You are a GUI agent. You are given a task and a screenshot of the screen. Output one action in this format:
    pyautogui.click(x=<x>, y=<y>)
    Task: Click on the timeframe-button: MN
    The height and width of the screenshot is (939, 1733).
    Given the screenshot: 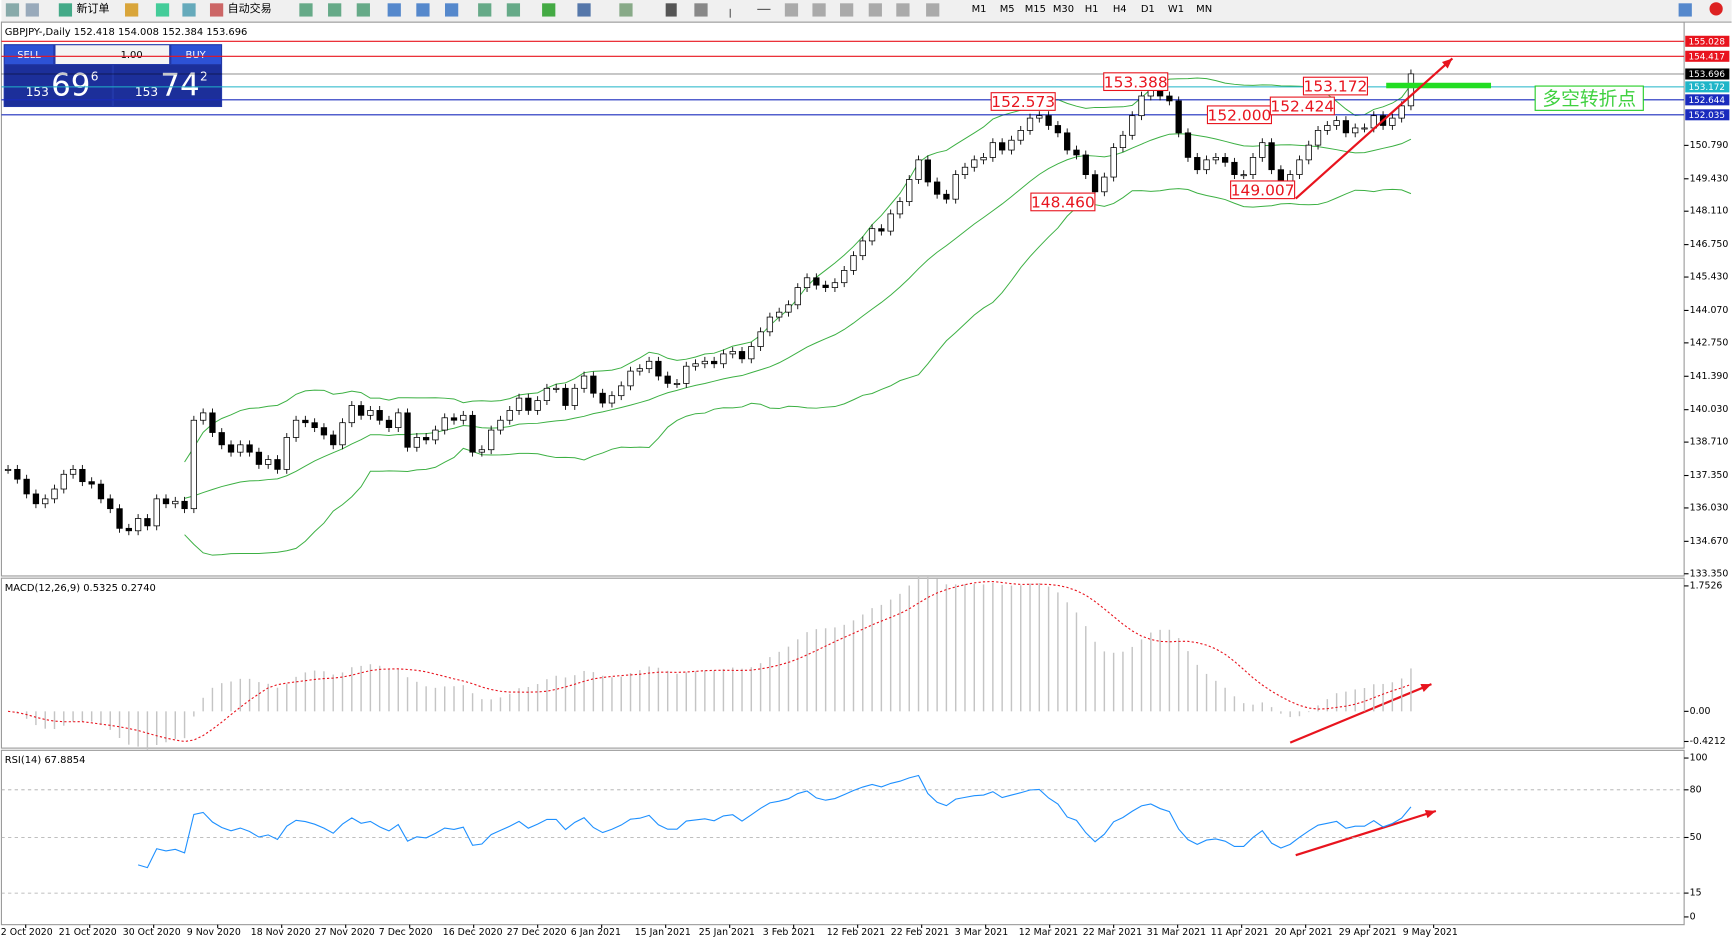 What is the action you would take?
    pyautogui.click(x=1204, y=9)
    